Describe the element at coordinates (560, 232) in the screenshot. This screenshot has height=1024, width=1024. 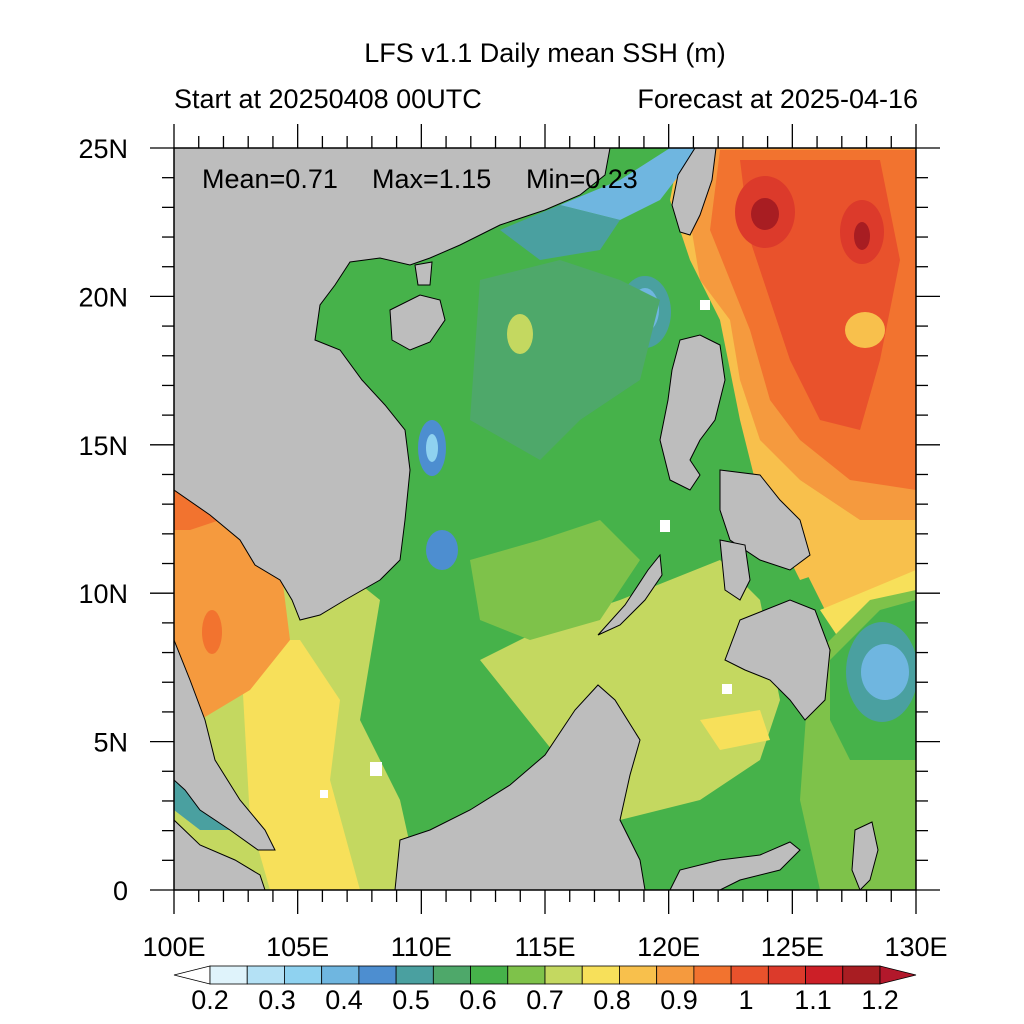
I see `ssh-region-strait-teal` at that location.